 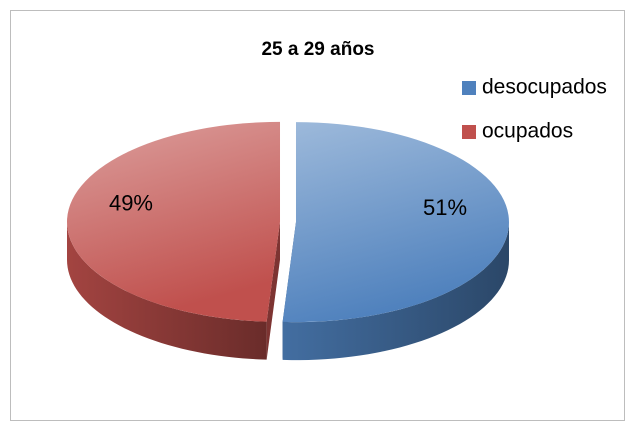 What do you see at coordinates (527, 131) in the screenshot?
I see `legend-label: ocupados` at bounding box center [527, 131].